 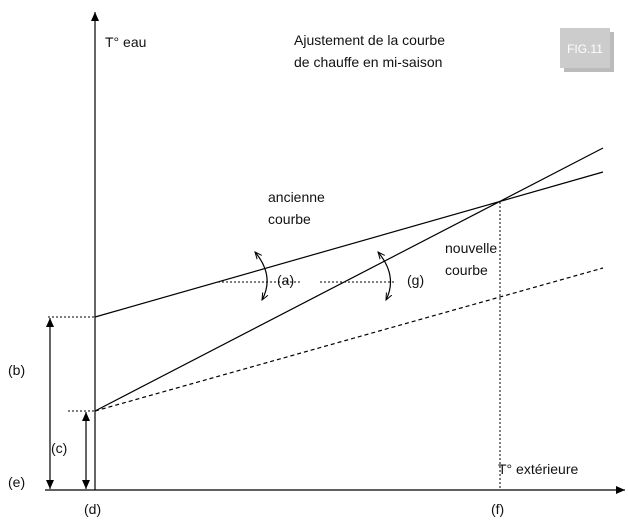 I want to click on marker: (d), so click(x=92, y=509).